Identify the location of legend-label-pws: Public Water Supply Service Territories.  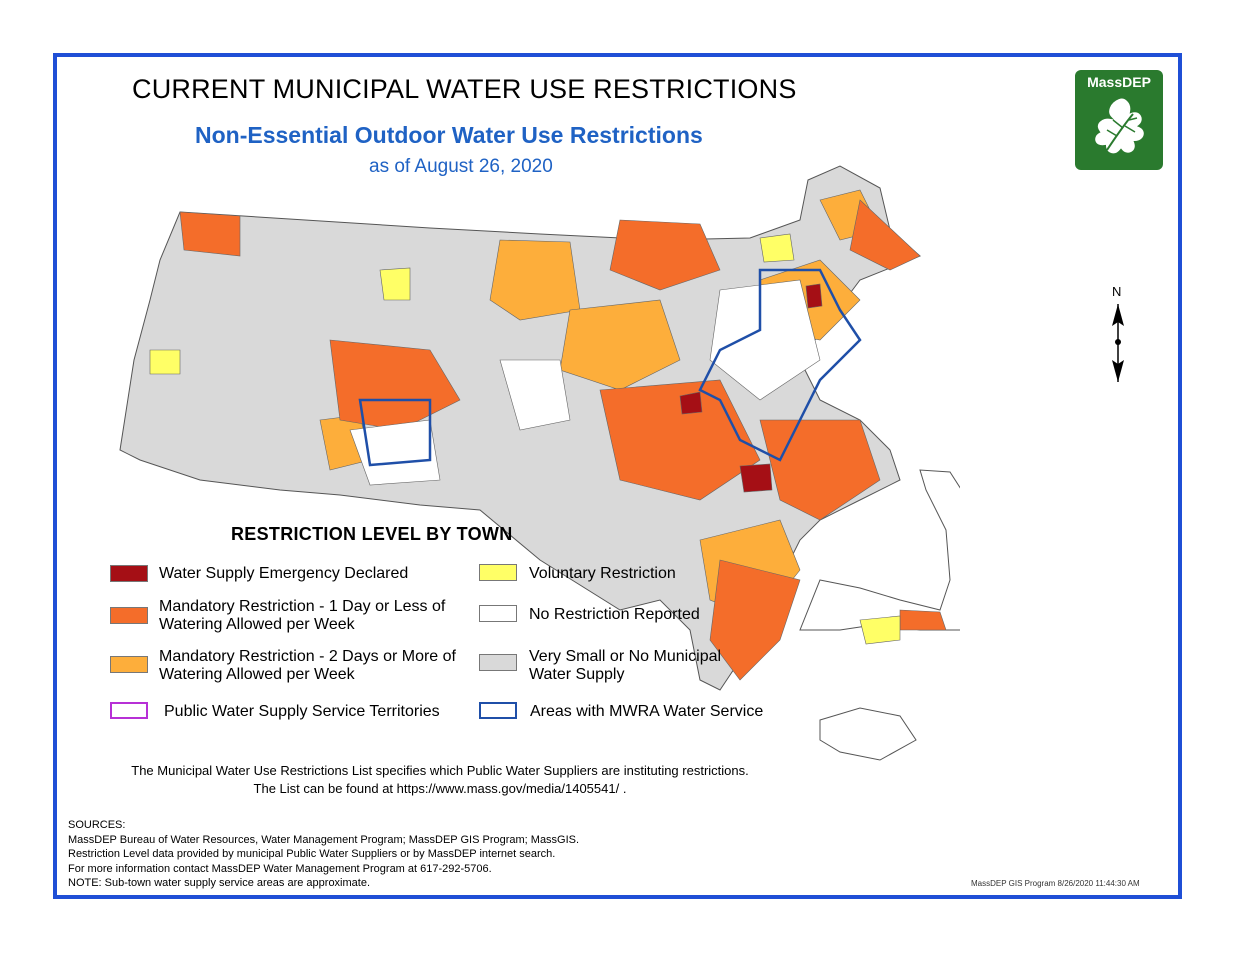
(302, 711).